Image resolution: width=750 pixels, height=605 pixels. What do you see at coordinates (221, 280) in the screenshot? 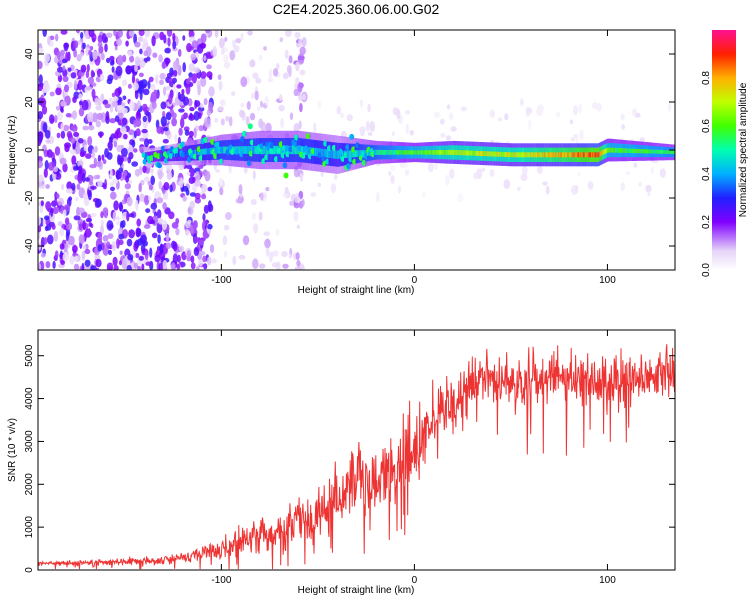
I see `heatmap-xtick-label: -100` at bounding box center [221, 280].